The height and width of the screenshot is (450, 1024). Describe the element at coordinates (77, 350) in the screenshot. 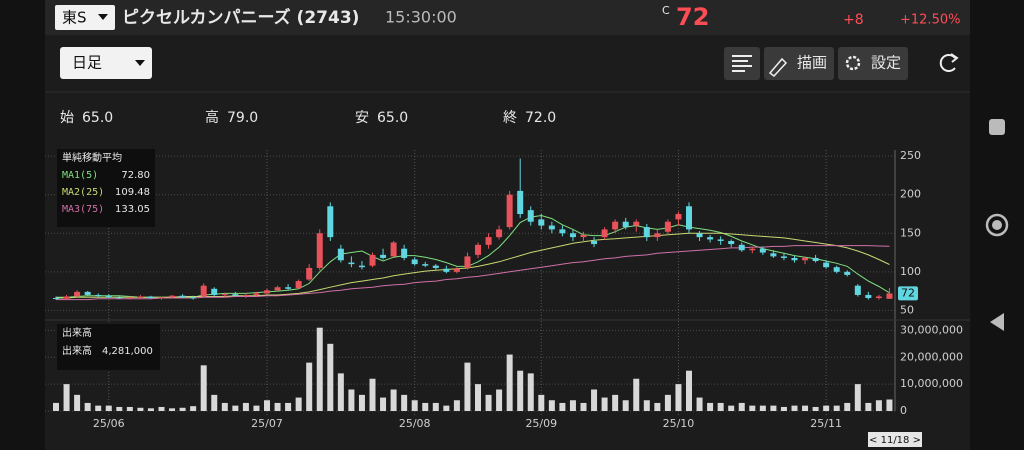

I see `volume-current-label: 出来高` at that location.